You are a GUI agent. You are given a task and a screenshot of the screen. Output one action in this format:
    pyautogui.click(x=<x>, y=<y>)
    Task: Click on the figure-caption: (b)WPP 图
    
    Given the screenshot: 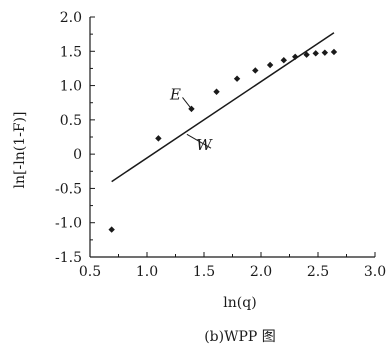 What is the action you would take?
    pyautogui.click(x=240, y=337)
    